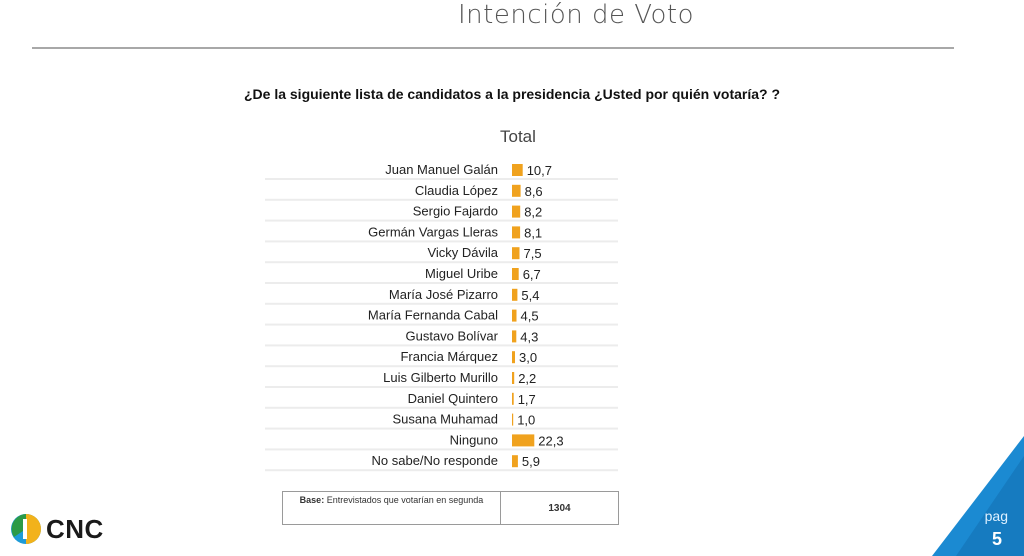 The width and height of the screenshot is (1024, 556). What do you see at coordinates (453, 398) in the screenshot?
I see `category-label: Daniel Quintero` at bounding box center [453, 398].